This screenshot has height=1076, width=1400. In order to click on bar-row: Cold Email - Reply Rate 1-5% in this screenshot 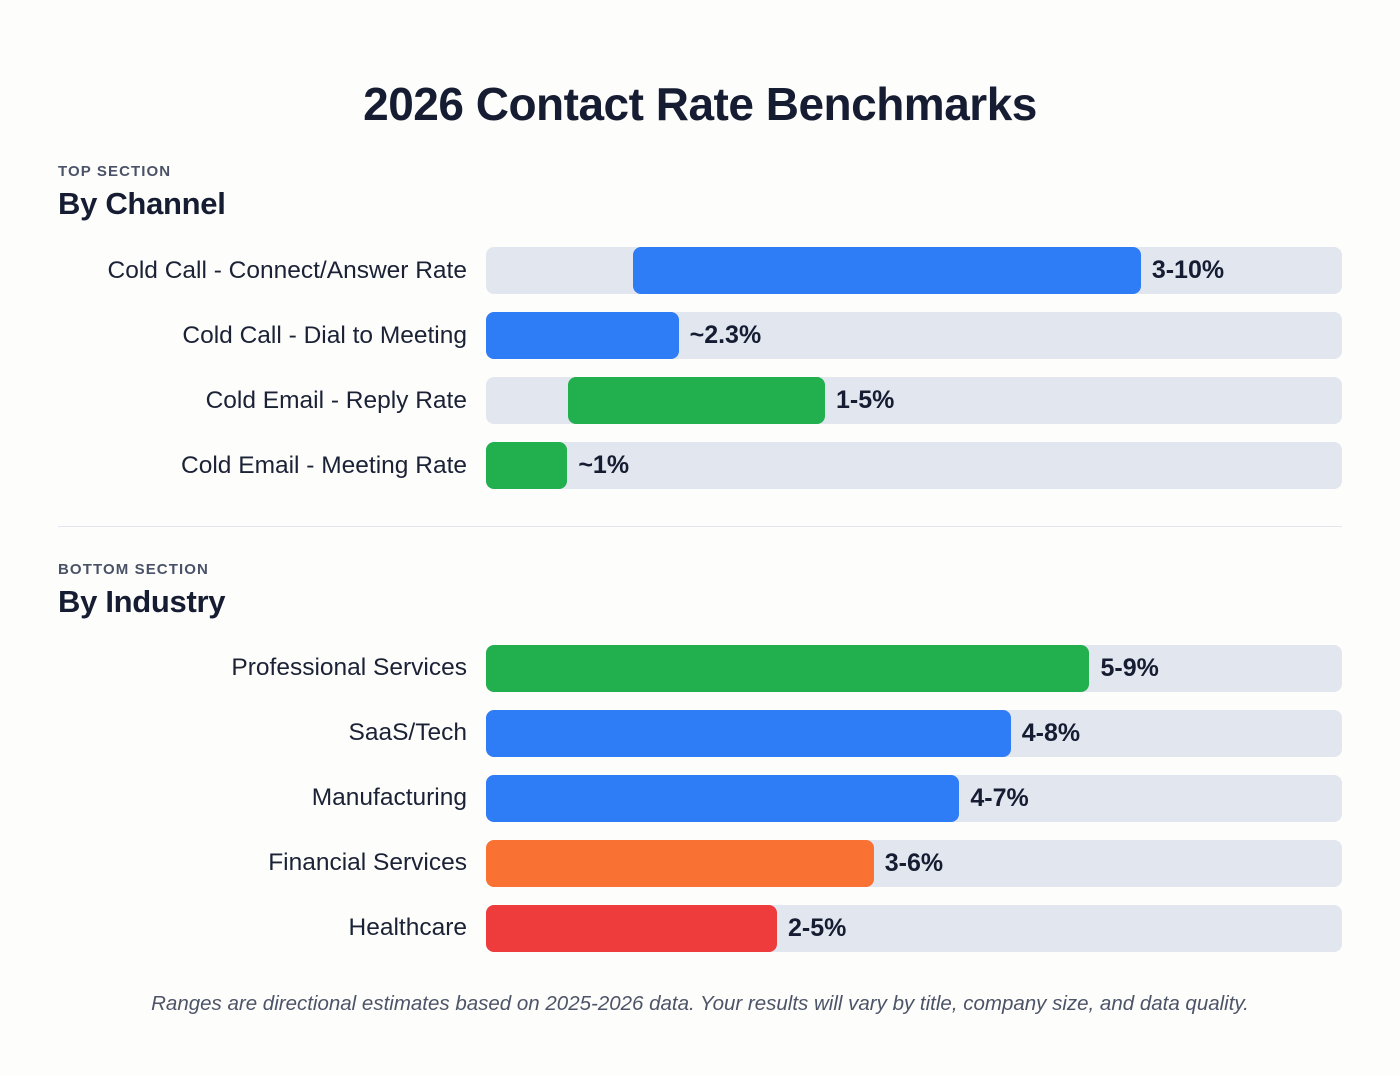, I will do `click(700, 400)`.